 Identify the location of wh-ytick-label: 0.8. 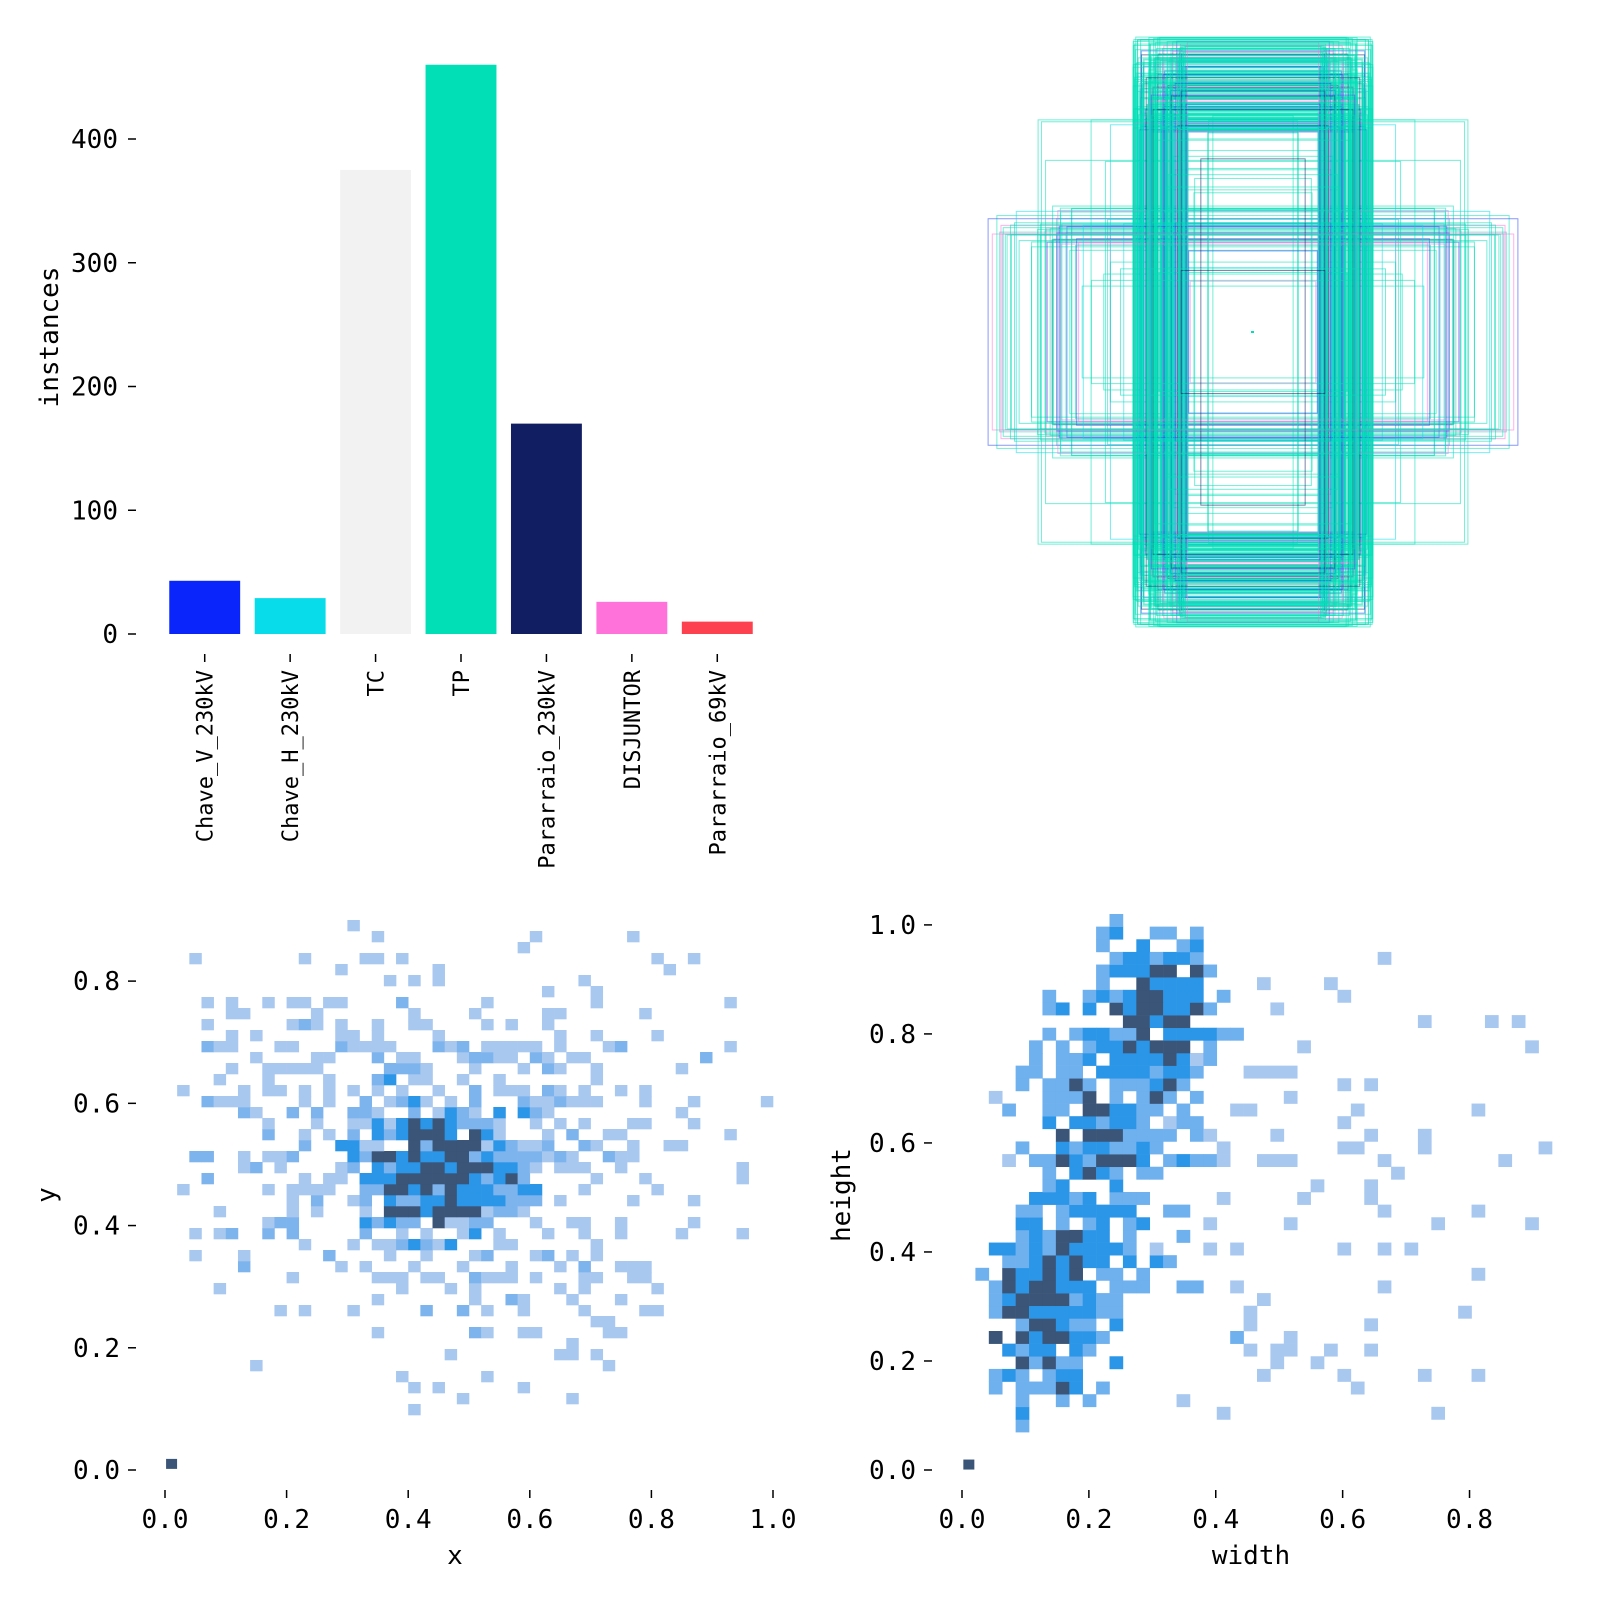
(892, 1035).